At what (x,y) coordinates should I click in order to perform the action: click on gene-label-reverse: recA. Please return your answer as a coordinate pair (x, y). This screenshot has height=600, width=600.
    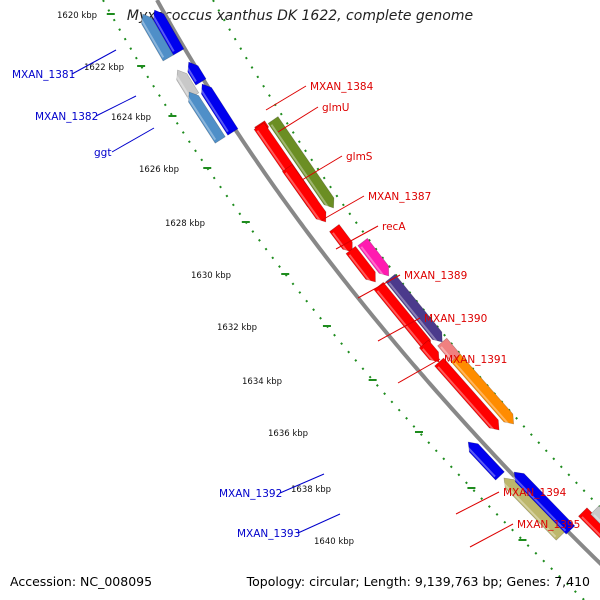
    Looking at the image, I should click on (394, 227).